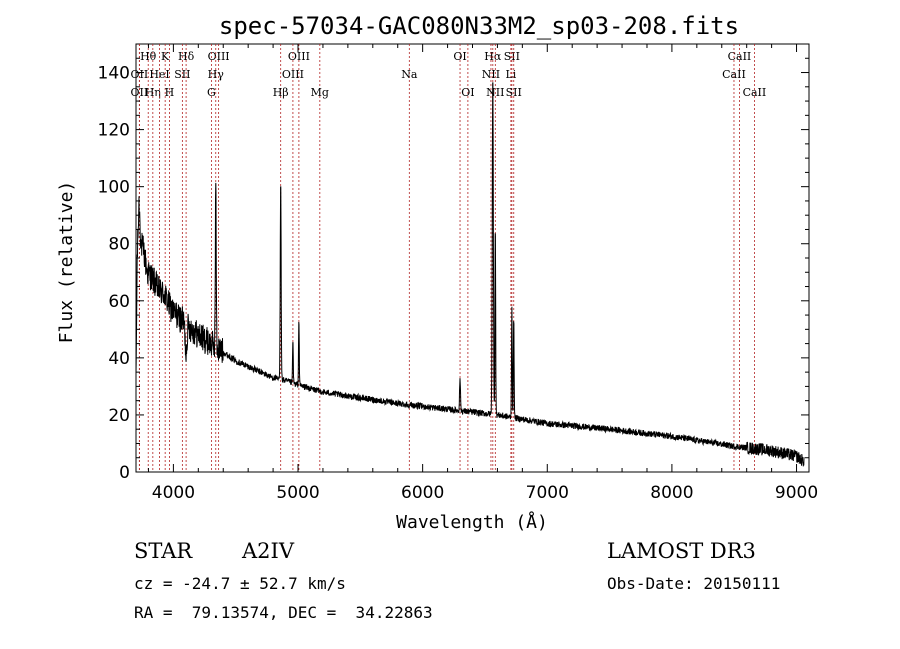 This screenshot has height=649, width=900. I want to click on line-marker-label: Hα, so click(493, 56).